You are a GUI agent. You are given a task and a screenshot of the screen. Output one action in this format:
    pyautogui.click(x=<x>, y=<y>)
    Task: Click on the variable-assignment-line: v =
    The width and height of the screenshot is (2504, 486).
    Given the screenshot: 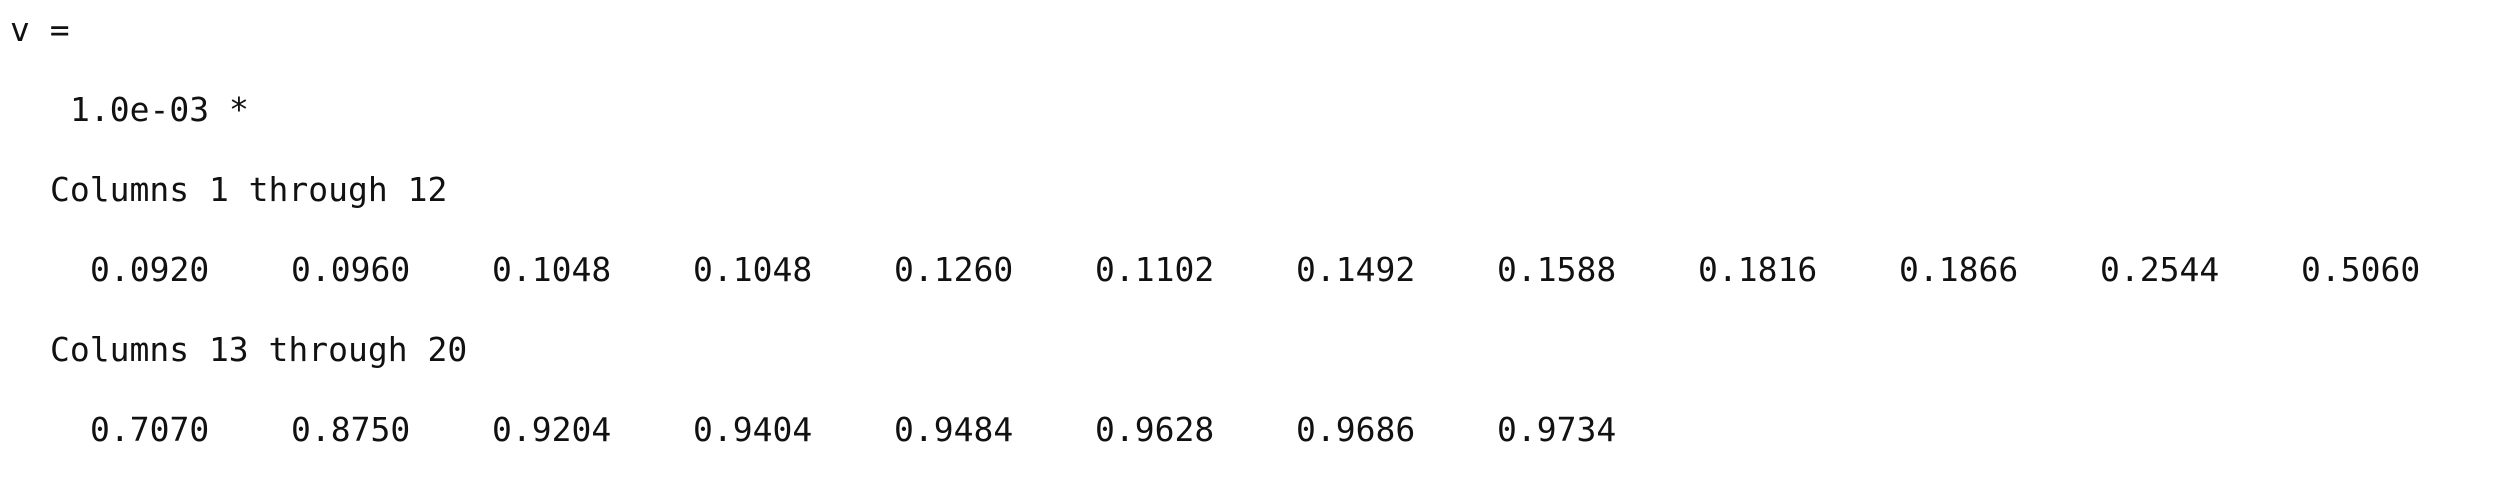 What is the action you would take?
    pyautogui.click(x=40, y=29)
    